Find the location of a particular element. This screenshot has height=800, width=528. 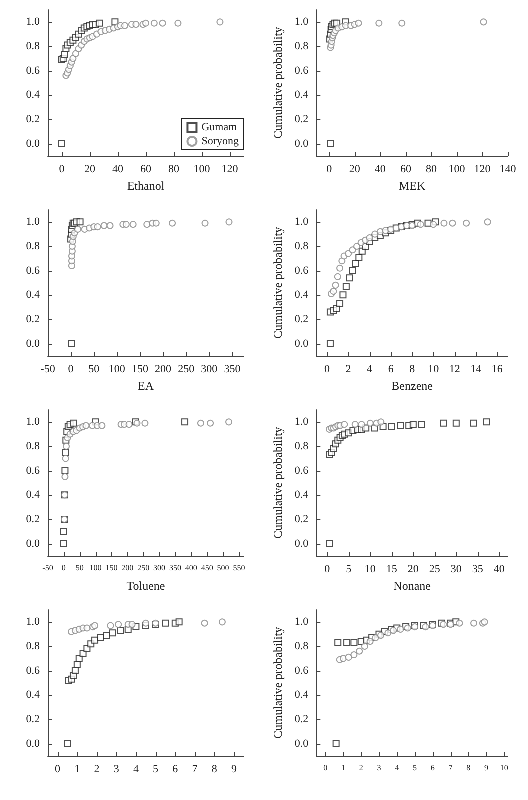

x-tick-label: 80 is located at coordinates (432, 170).